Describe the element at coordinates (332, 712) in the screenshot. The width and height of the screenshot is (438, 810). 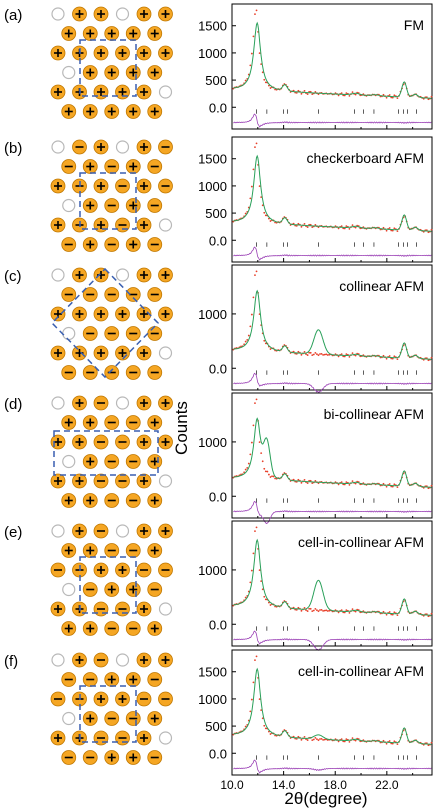
I see `plot-frame` at that location.